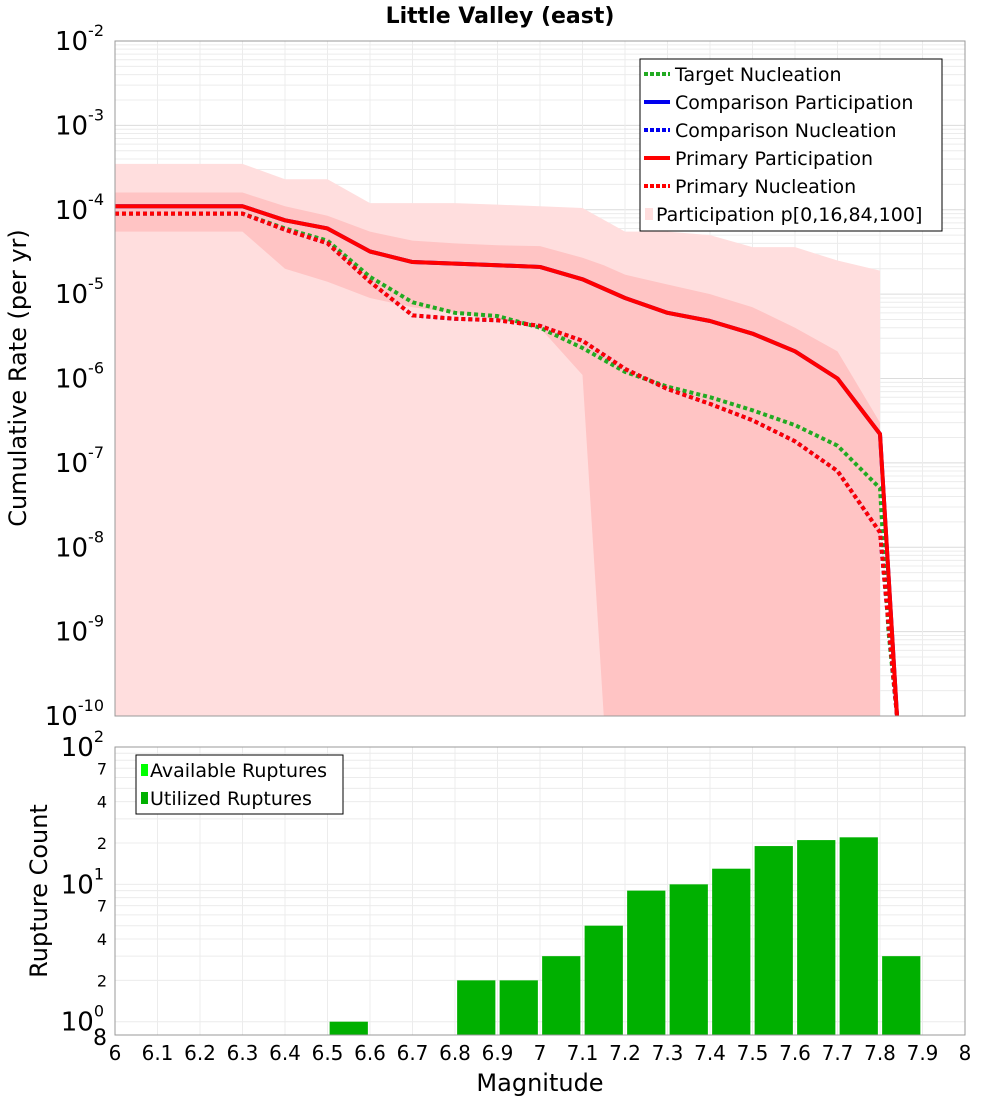 Image resolution: width=1000 pixels, height=1104 pixels. What do you see at coordinates (328, 1053) in the screenshot?
I see `x-tick-label: 6.5` at bounding box center [328, 1053].